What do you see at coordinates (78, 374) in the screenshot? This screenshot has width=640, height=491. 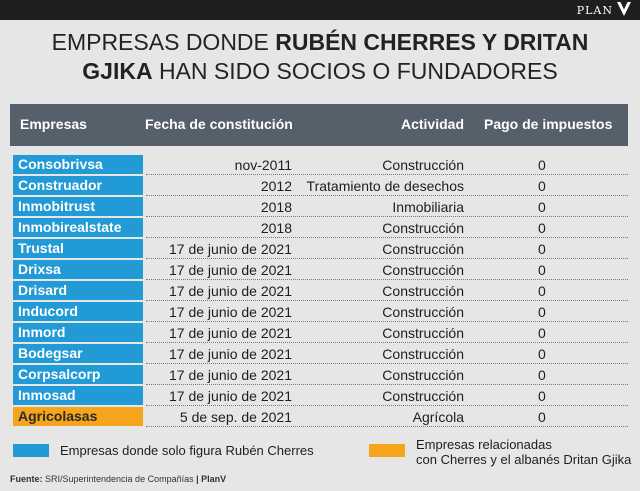 I see `company-name: Corpsalcorp` at bounding box center [78, 374].